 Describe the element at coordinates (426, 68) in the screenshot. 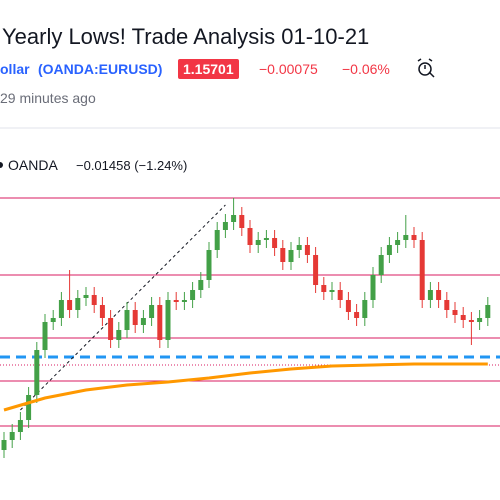

I see `alarm-icon` at that location.